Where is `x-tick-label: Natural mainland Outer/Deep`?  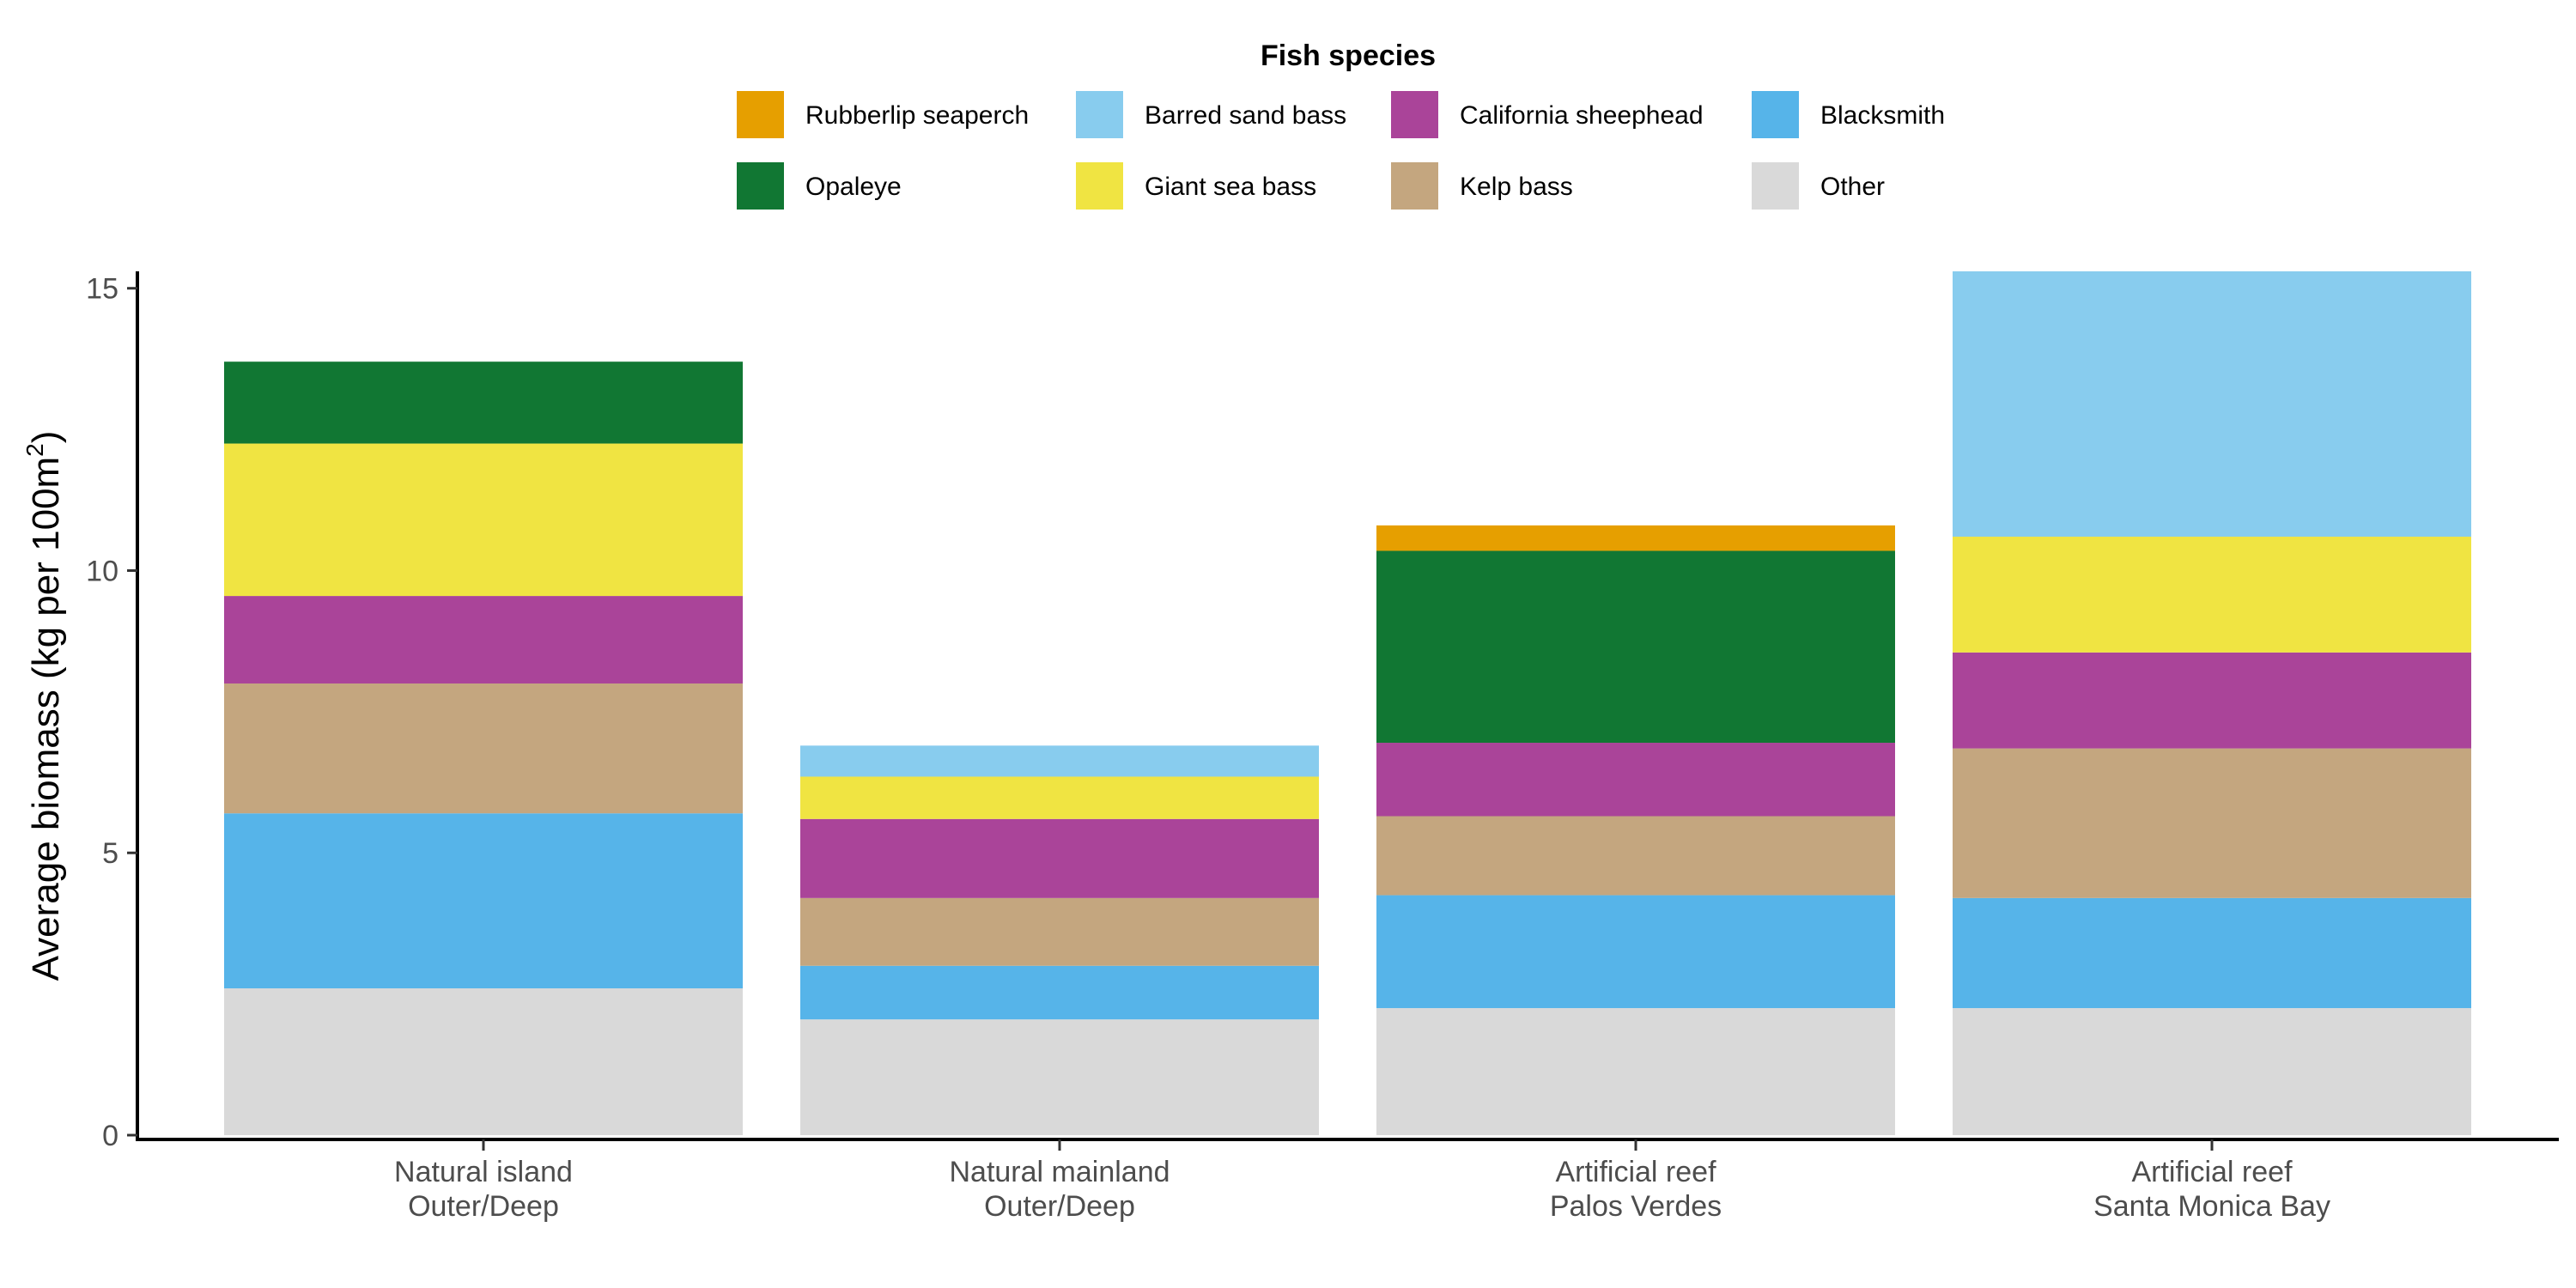
x-tick-label: Natural mainland Outer/Deep is located at coordinates (1060, 1189).